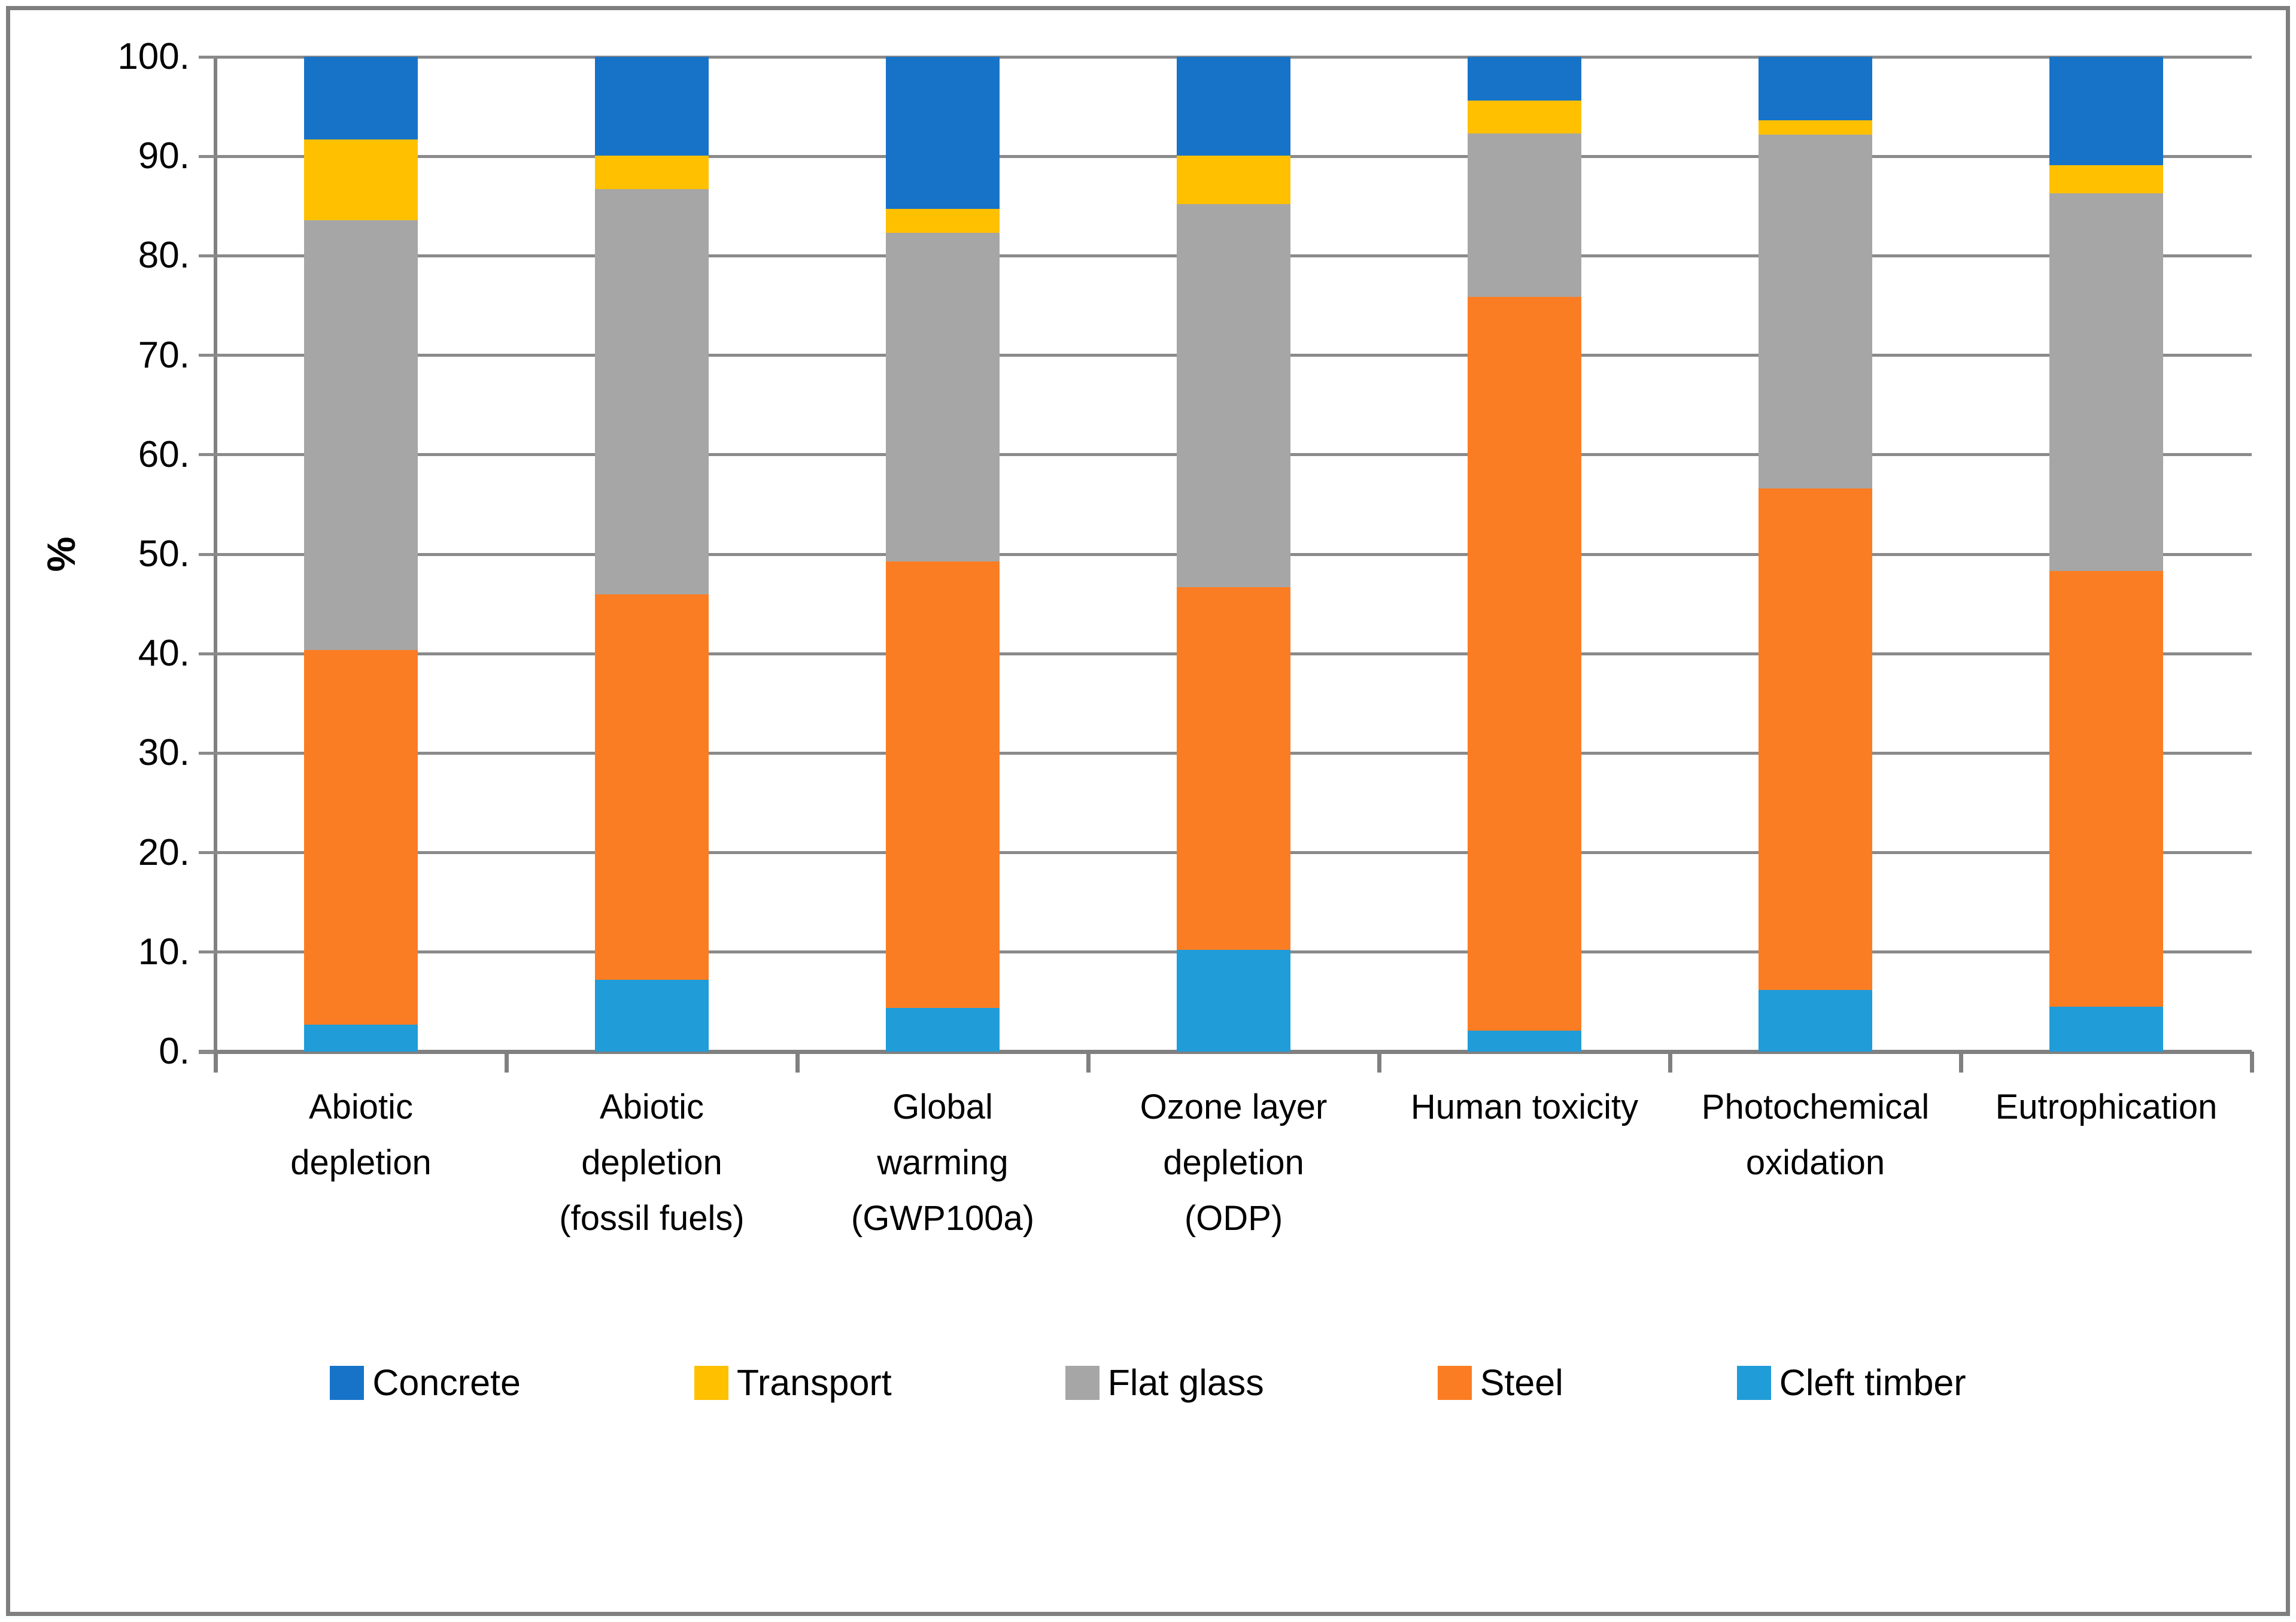  What do you see at coordinates (215, 565) in the screenshot?
I see `y-axis-line` at bounding box center [215, 565].